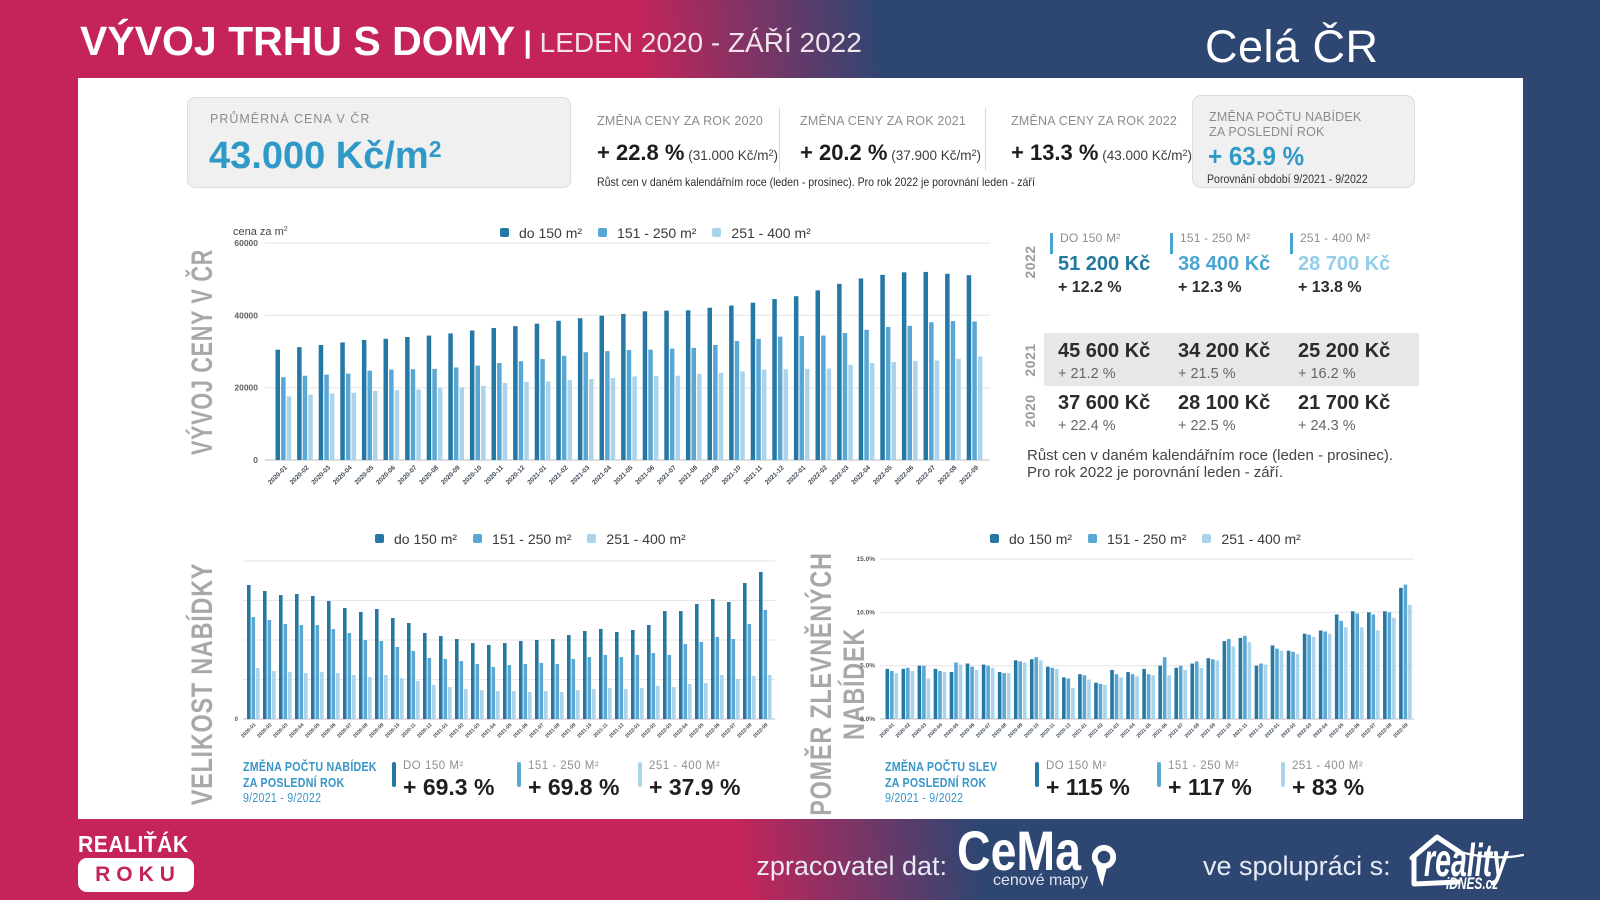 The width and height of the screenshot is (1600, 900). Describe the element at coordinates (969, 475) in the screenshot. I see `svg-text: 2022-09` at that location.